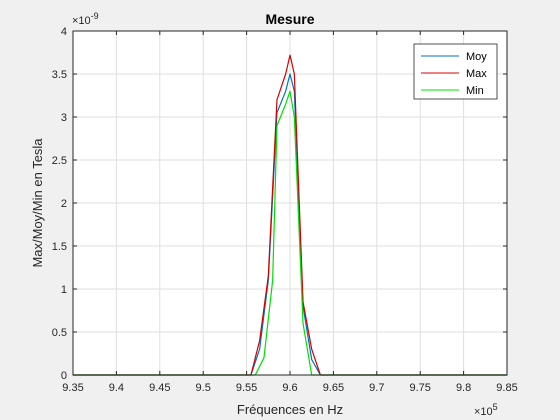 The height and width of the screenshot is (420, 560). Describe the element at coordinates (506, 388) in the screenshot. I see `x-tick-label: 9.85` at that location.